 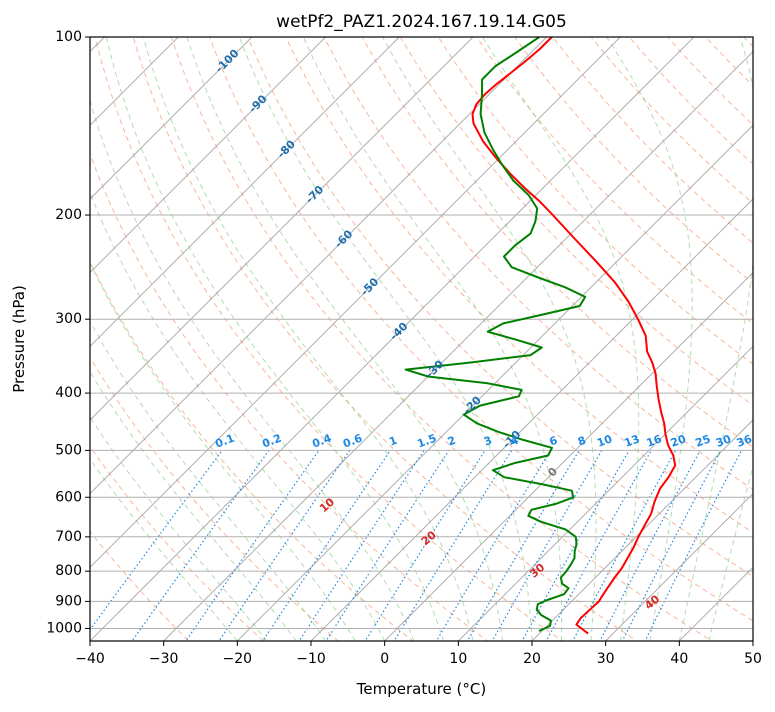 I want to click on x-tick-label: −10, so click(x=311, y=659).